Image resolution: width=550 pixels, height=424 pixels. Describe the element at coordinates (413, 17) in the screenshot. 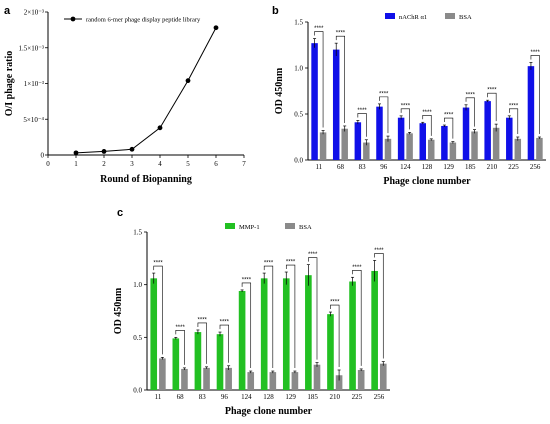

I see `legend-label: nAChR α1` at that location.